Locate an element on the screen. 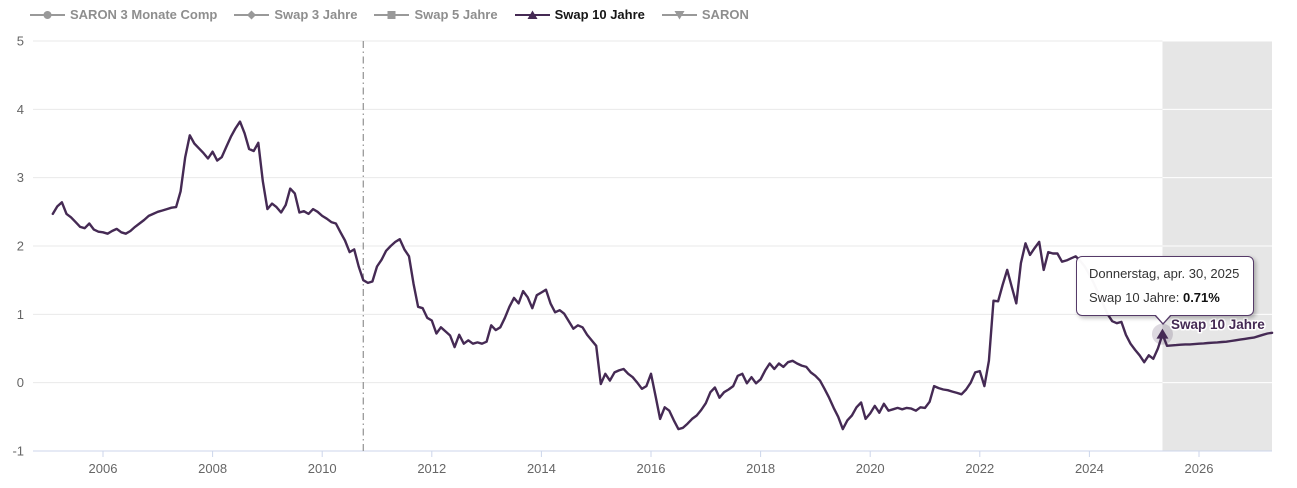 The height and width of the screenshot is (488, 1297). legend-item-swap-10-jahre: Swap 10 Jahre is located at coordinates (579, 14).